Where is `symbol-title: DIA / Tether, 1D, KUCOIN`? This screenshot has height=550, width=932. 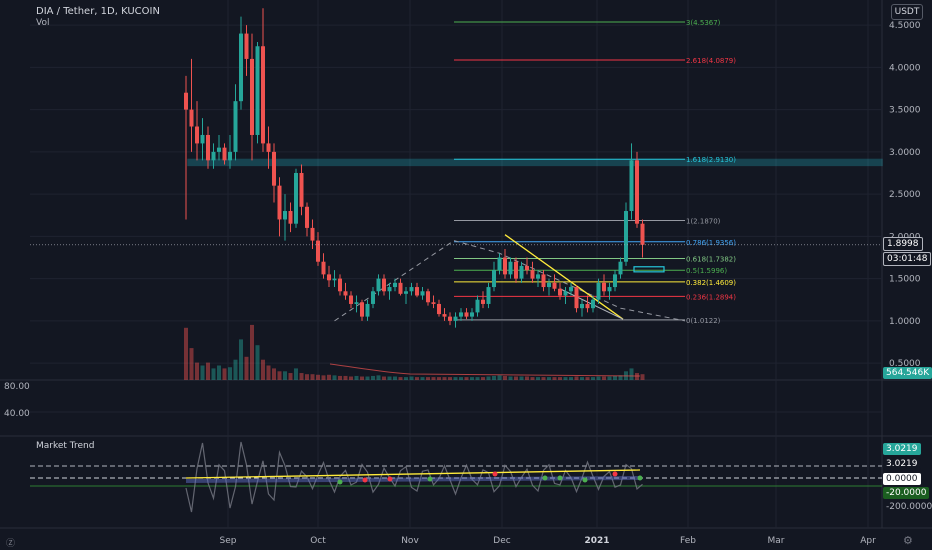 symbol-title: DIA / Tether, 1D, KUCOIN is located at coordinates (98, 11).